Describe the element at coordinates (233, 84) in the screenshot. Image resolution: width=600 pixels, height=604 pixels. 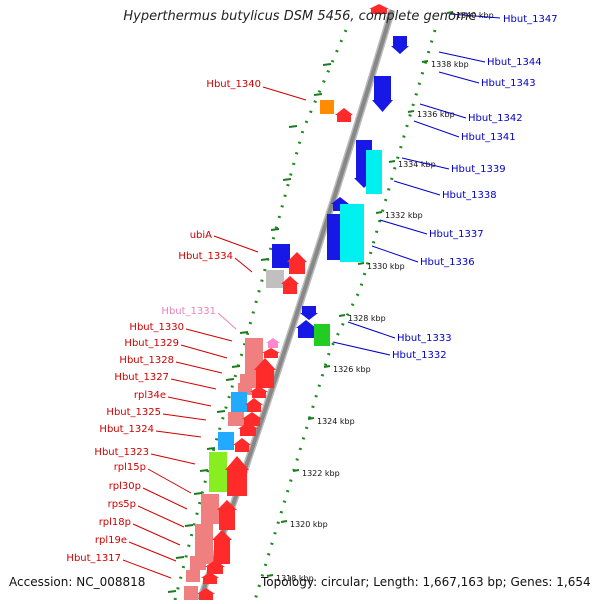
I see `gene-label-left: Hbut_1340` at that location.